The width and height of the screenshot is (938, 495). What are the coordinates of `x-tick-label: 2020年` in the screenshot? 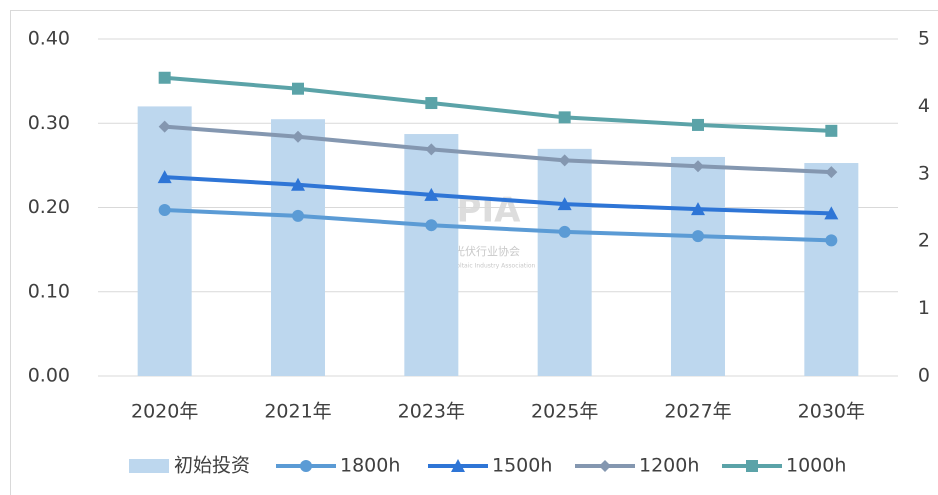 It's located at (164, 412).